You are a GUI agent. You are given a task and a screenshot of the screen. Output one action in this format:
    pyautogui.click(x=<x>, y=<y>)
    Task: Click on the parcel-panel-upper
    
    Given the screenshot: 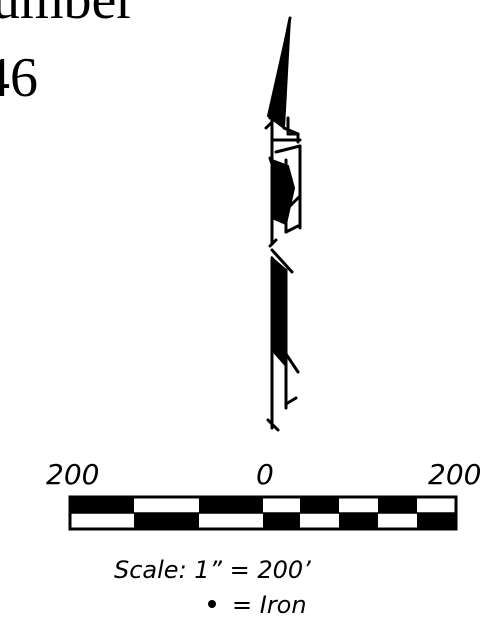 What is the action you would take?
    pyautogui.click(x=283, y=192)
    